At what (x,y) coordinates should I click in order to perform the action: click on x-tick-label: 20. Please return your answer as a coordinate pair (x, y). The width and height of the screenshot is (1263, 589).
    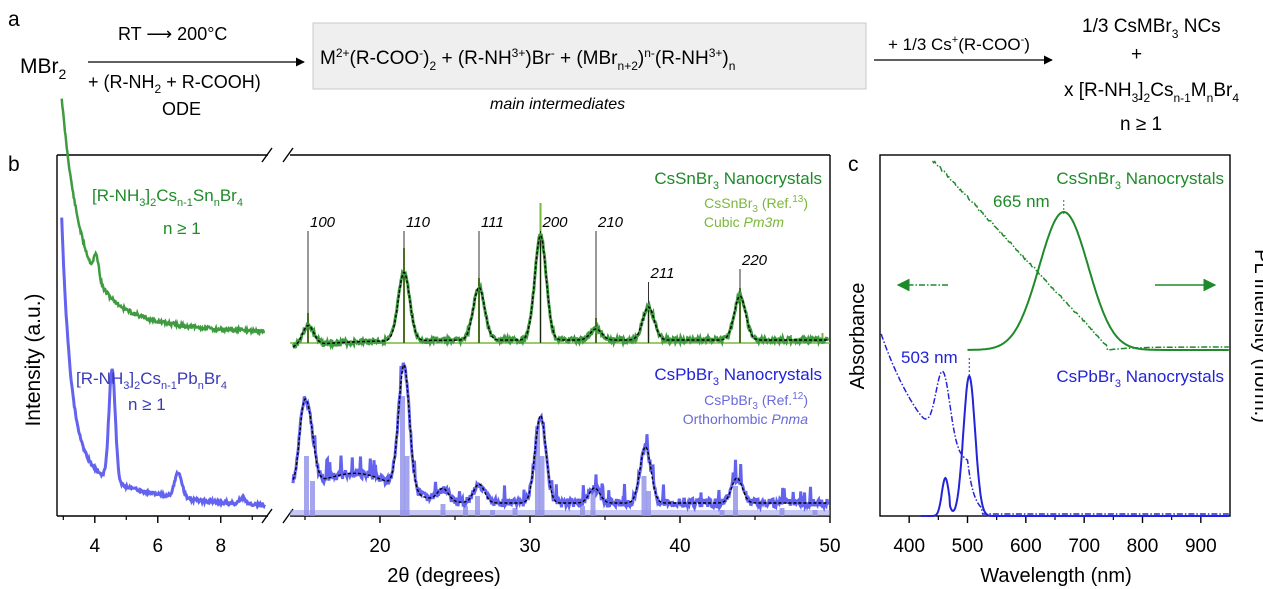
    Looking at the image, I should click on (379, 546).